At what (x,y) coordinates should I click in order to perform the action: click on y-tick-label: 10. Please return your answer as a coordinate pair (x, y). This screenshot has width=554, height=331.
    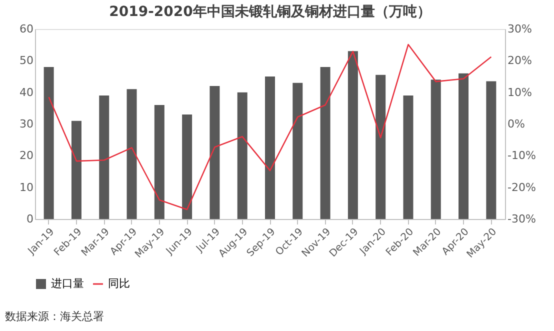
    Looking at the image, I should click on (27, 187).